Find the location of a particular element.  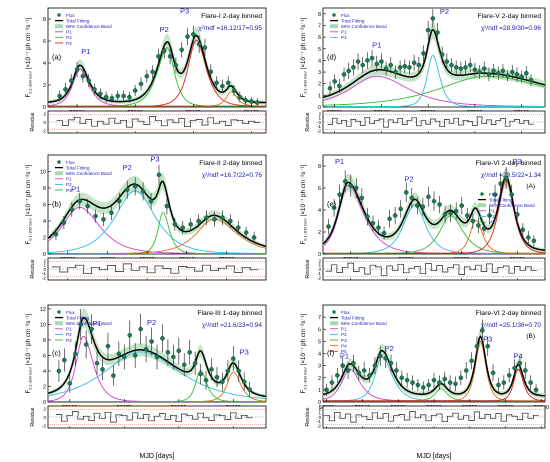

x-axis-label: MJD [days] is located at coordinates (156, 456).